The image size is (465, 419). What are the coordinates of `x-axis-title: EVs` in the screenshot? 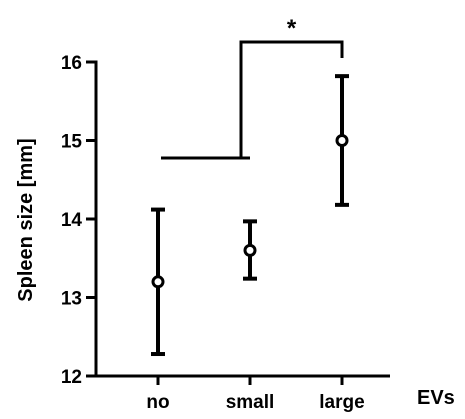 It's located at (436, 398).